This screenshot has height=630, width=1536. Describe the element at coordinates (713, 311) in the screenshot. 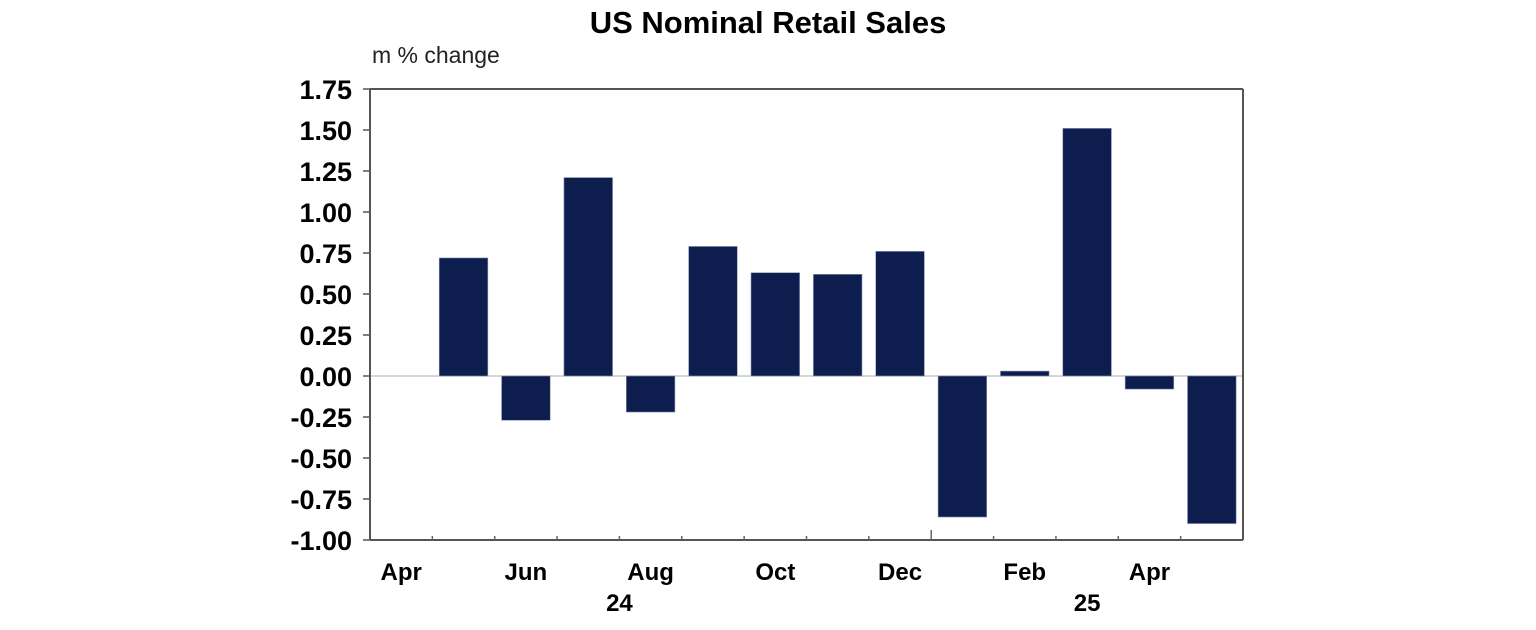

I see `bar-sep-2024` at that location.